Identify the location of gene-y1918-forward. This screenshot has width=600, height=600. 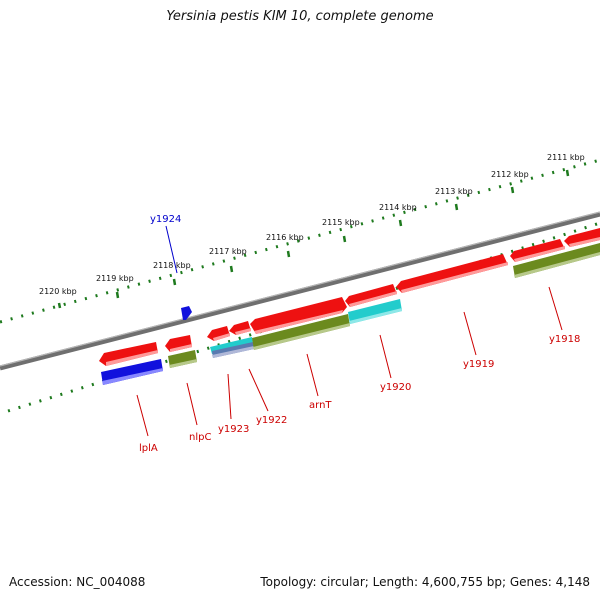
(537, 250).